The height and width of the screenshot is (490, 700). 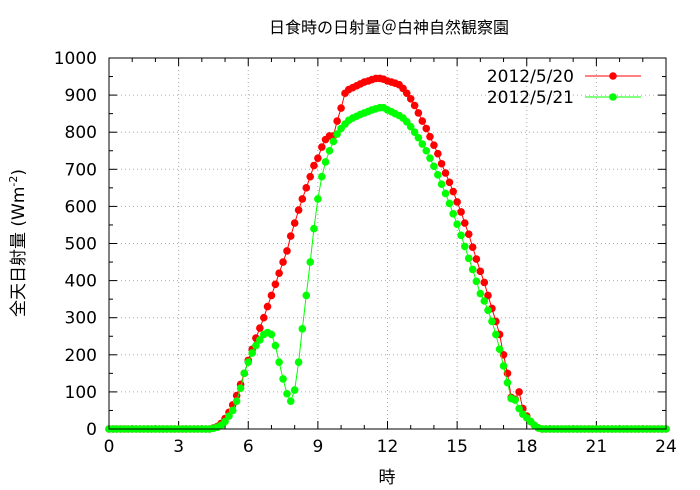 I want to click on legend-label: 2012/5/20, so click(x=530, y=77).